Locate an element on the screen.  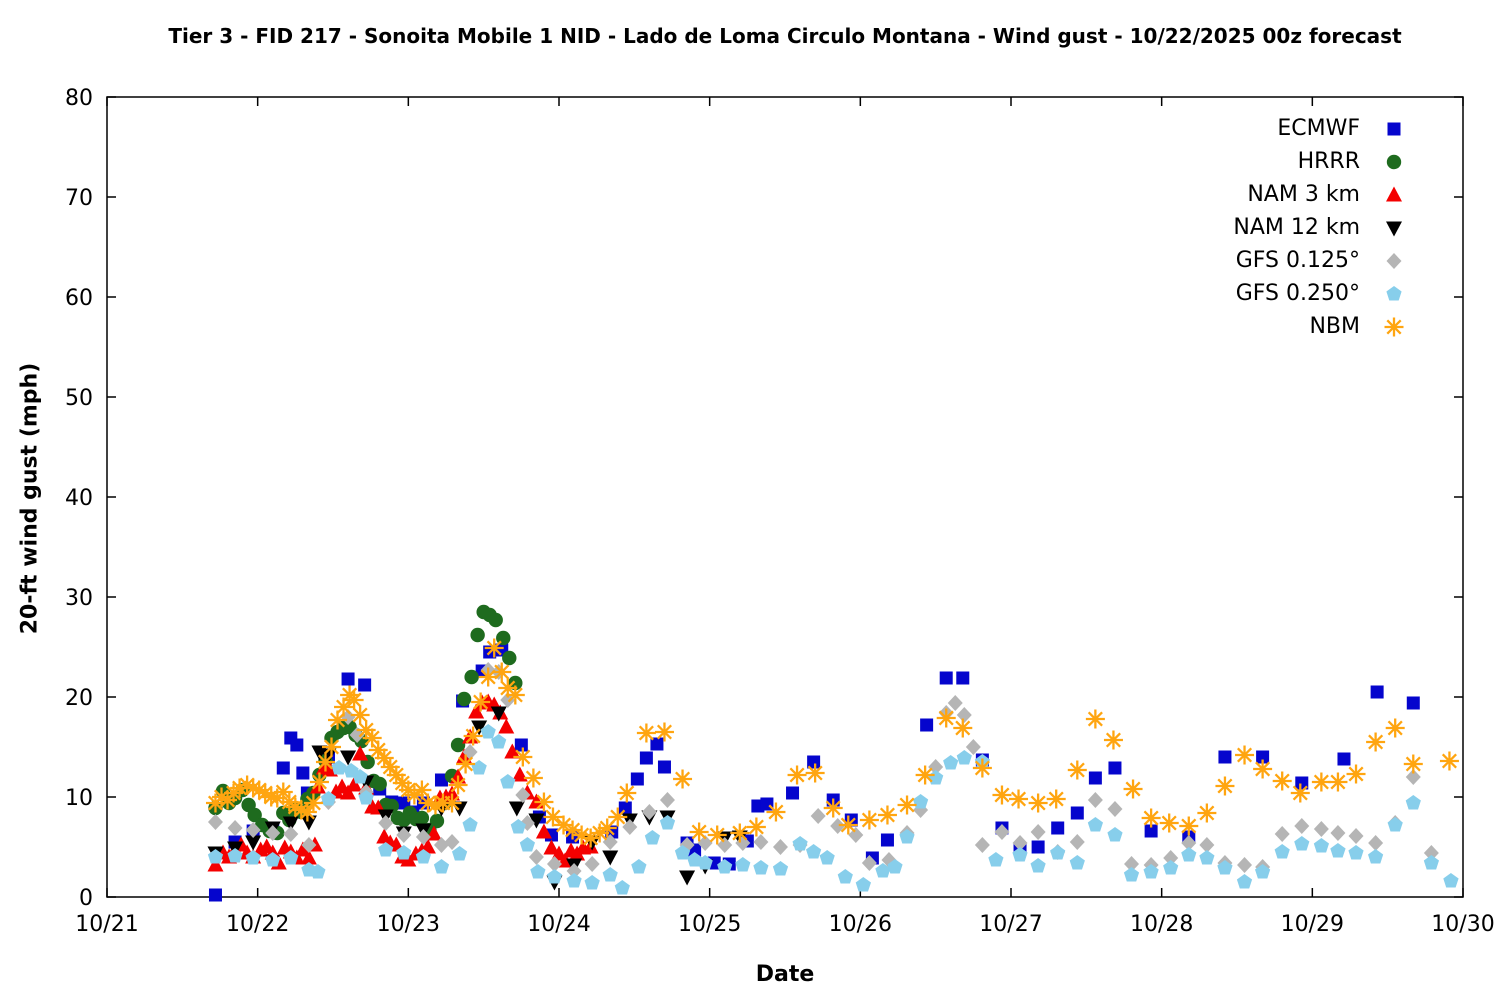
y-axis-label: 20-ft wind gust (mph) is located at coordinates (30, 498).